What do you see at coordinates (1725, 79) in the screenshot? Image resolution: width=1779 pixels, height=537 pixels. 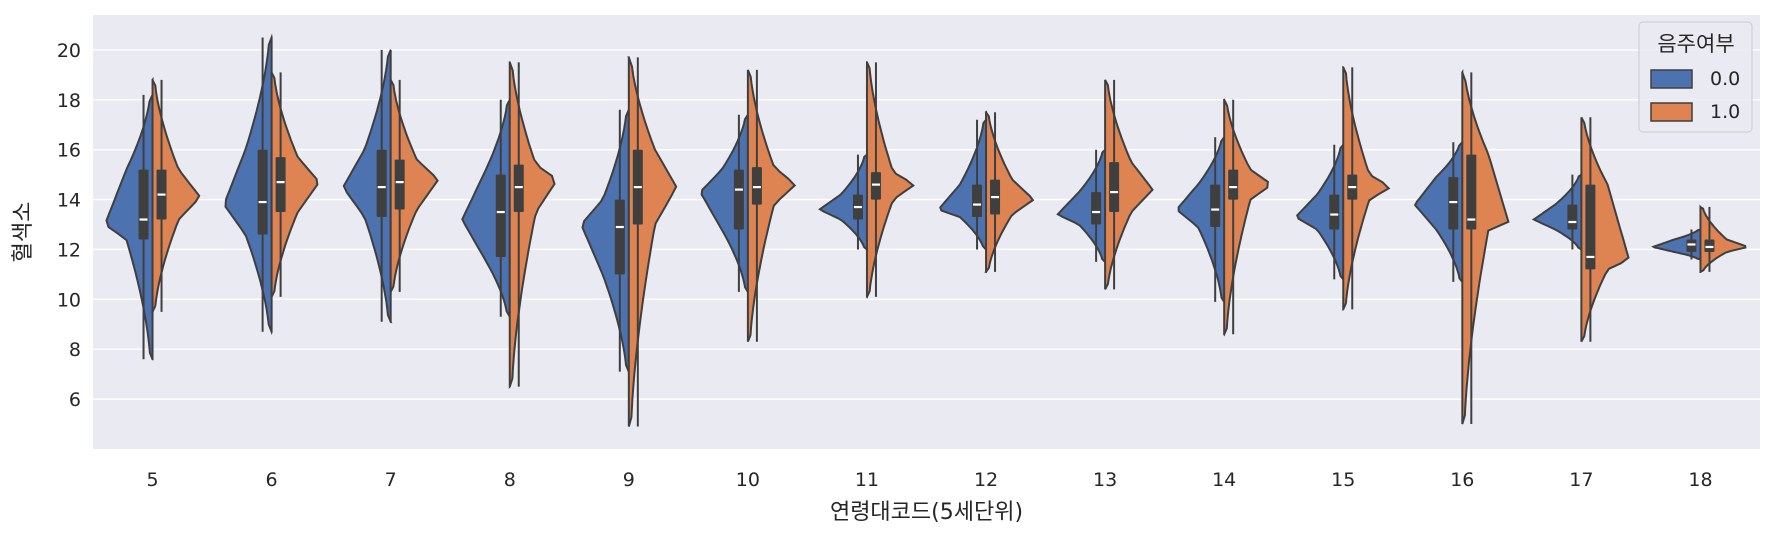 I see `legend-label: 0.0` at bounding box center [1725, 79].